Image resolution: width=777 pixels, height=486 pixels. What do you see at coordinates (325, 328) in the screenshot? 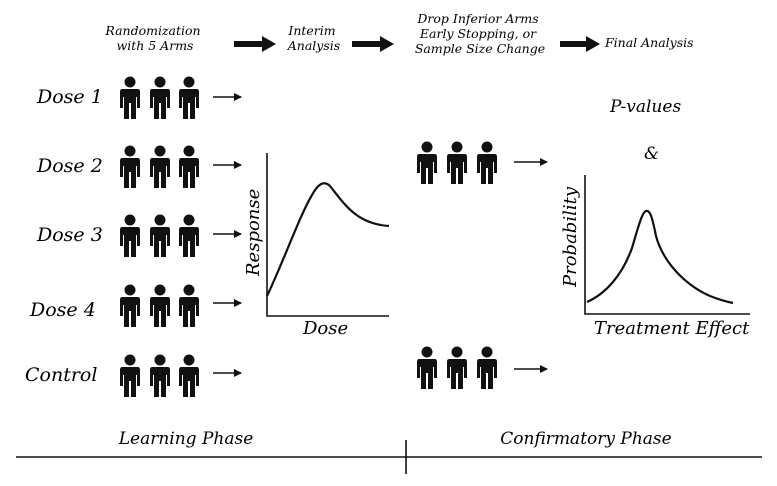
I see `x-axis-label-dose: Dose` at bounding box center [325, 328].